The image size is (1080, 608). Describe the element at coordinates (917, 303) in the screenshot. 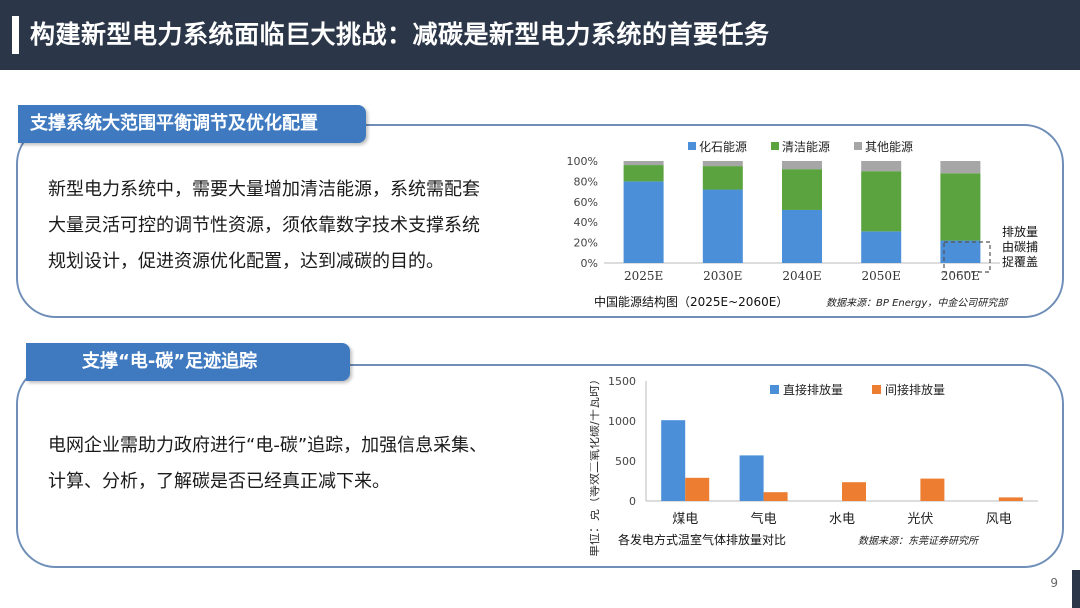

I see `chart1-source: 数据来源：BP Energy，中金公司研究部` at that location.